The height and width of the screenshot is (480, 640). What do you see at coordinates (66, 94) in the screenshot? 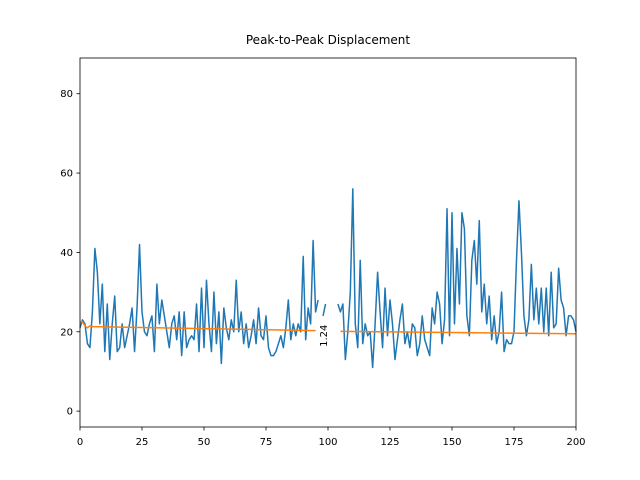
I see `y-tick-label: 80` at bounding box center [66, 94].